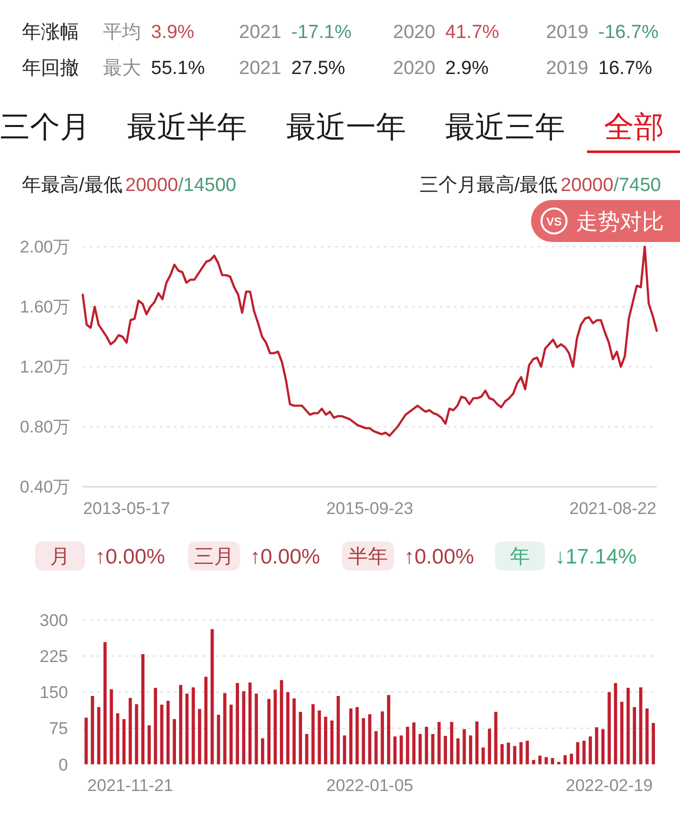 The image size is (680, 826). I want to click on data-label: /14500, so click(207, 185).